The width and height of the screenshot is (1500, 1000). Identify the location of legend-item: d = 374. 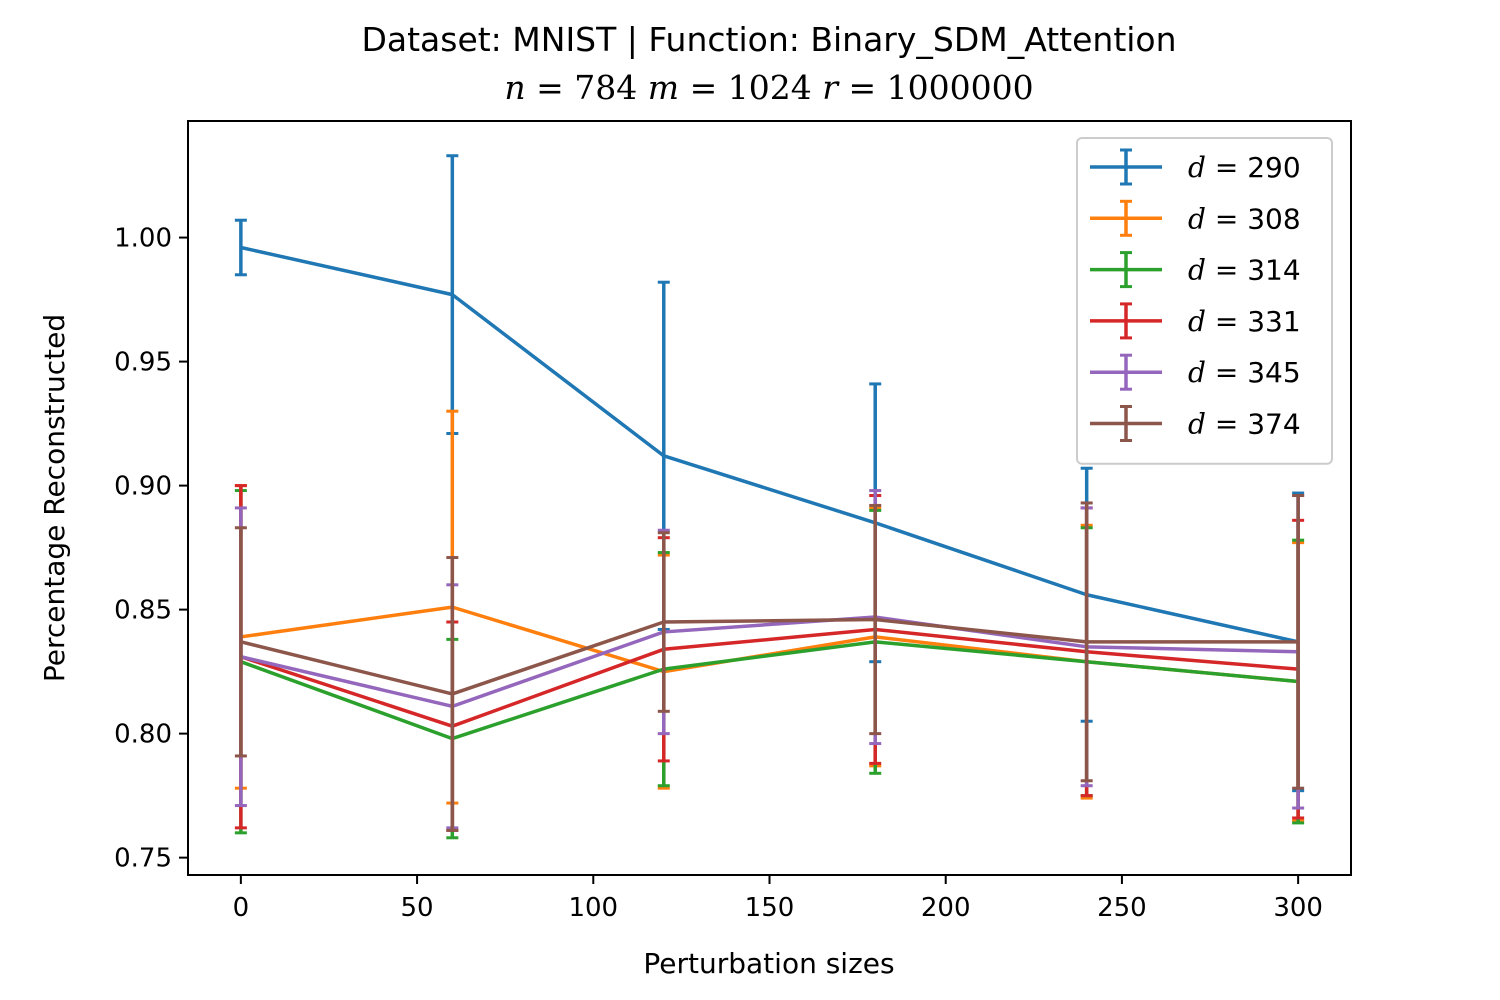
(1195, 423).